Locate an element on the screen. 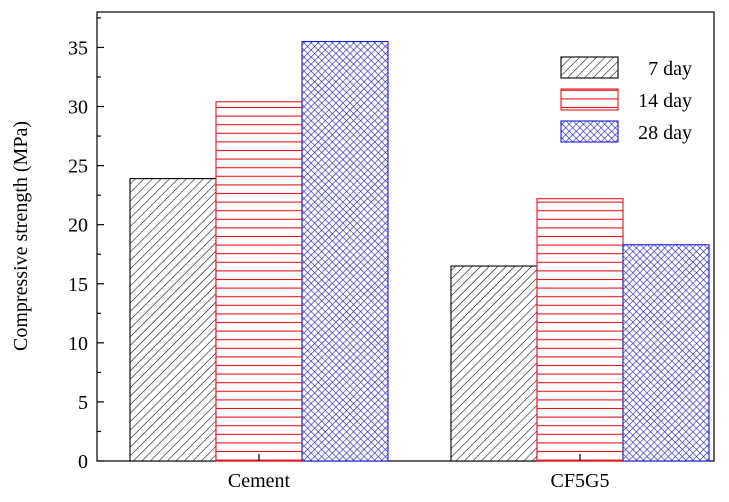 Image resolution: width=729 pixels, height=502 pixels. y-axis-label: Compressive strength (MPa) is located at coordinates (21, 236).